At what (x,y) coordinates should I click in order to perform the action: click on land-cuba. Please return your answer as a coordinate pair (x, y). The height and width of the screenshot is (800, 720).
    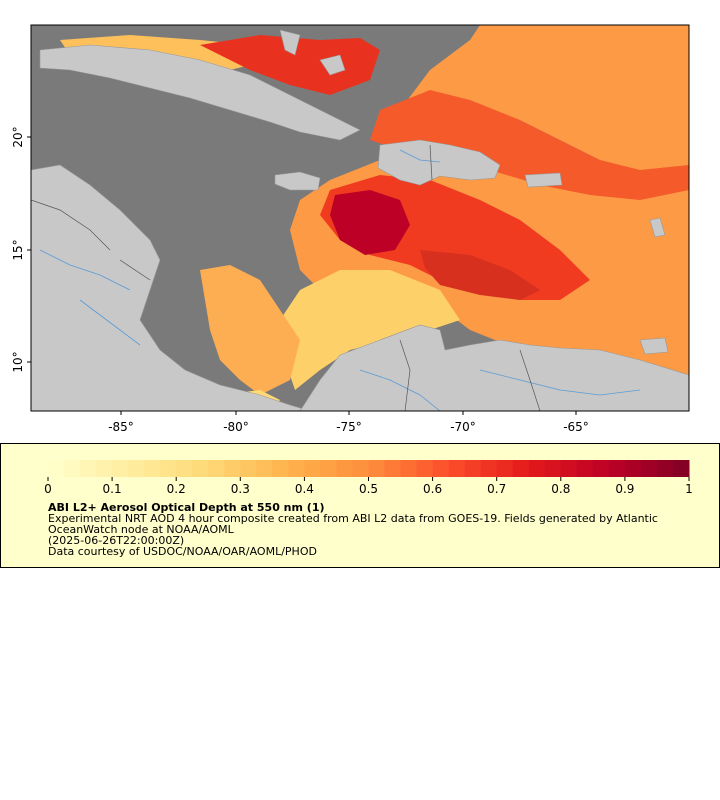
    Looking at the image, I should click on (200, 92).